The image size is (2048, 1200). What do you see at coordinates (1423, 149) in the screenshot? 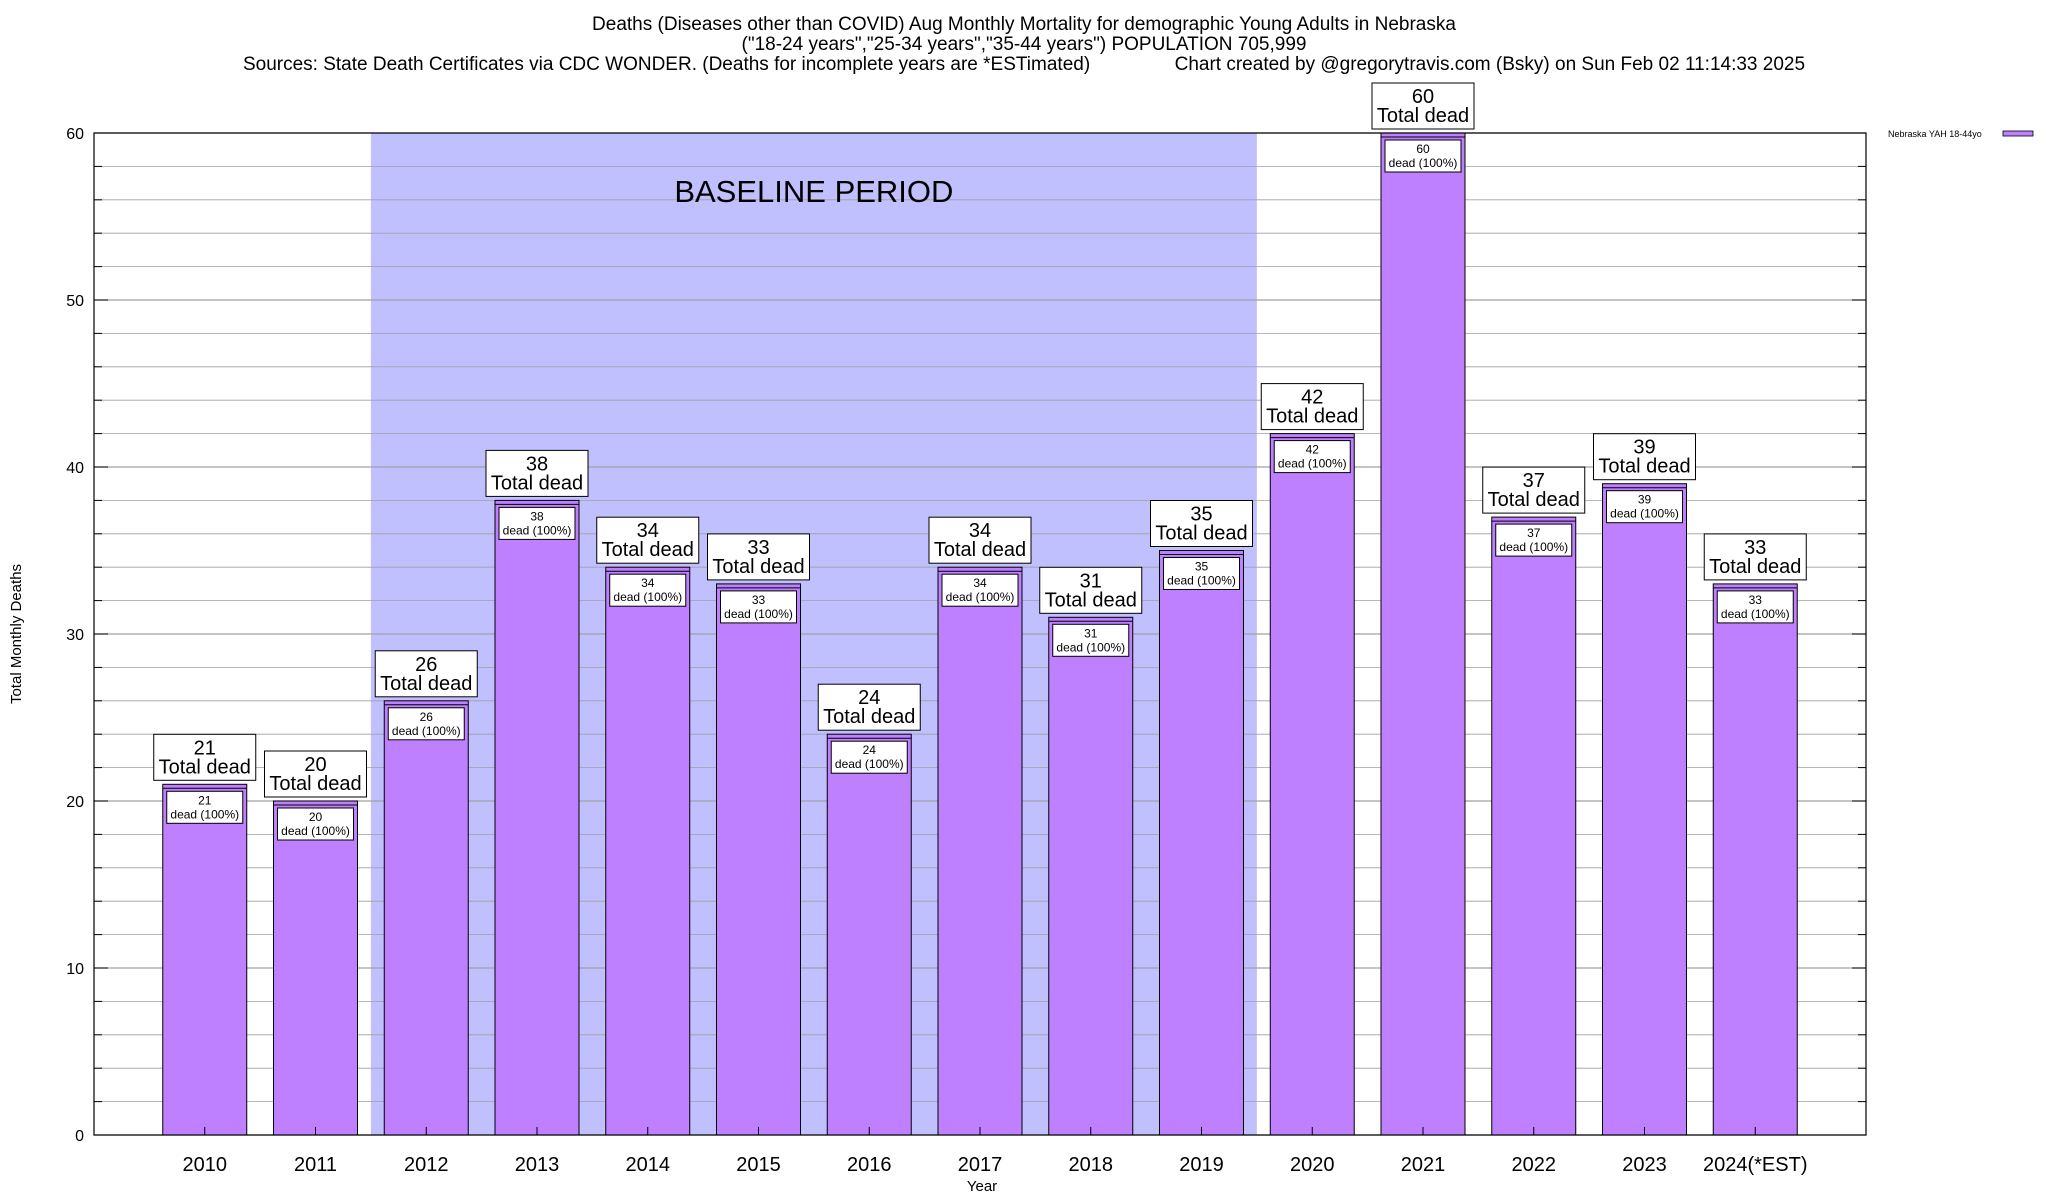
I see `inner-value-label: 60` at bounding box center [1423, 149].